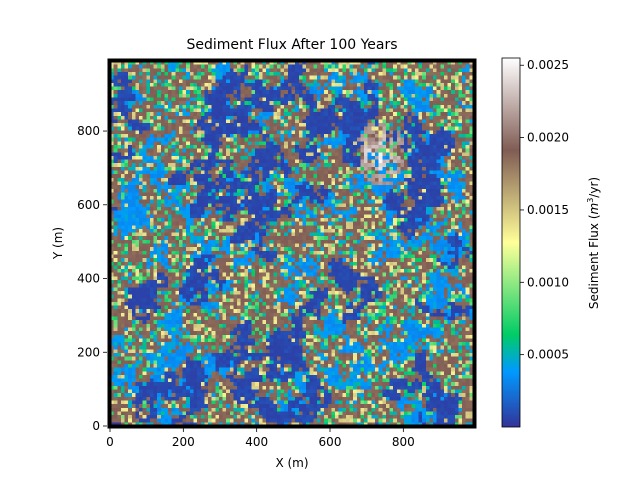  I want to click on x-tick-label: 400, so click(256, 442).